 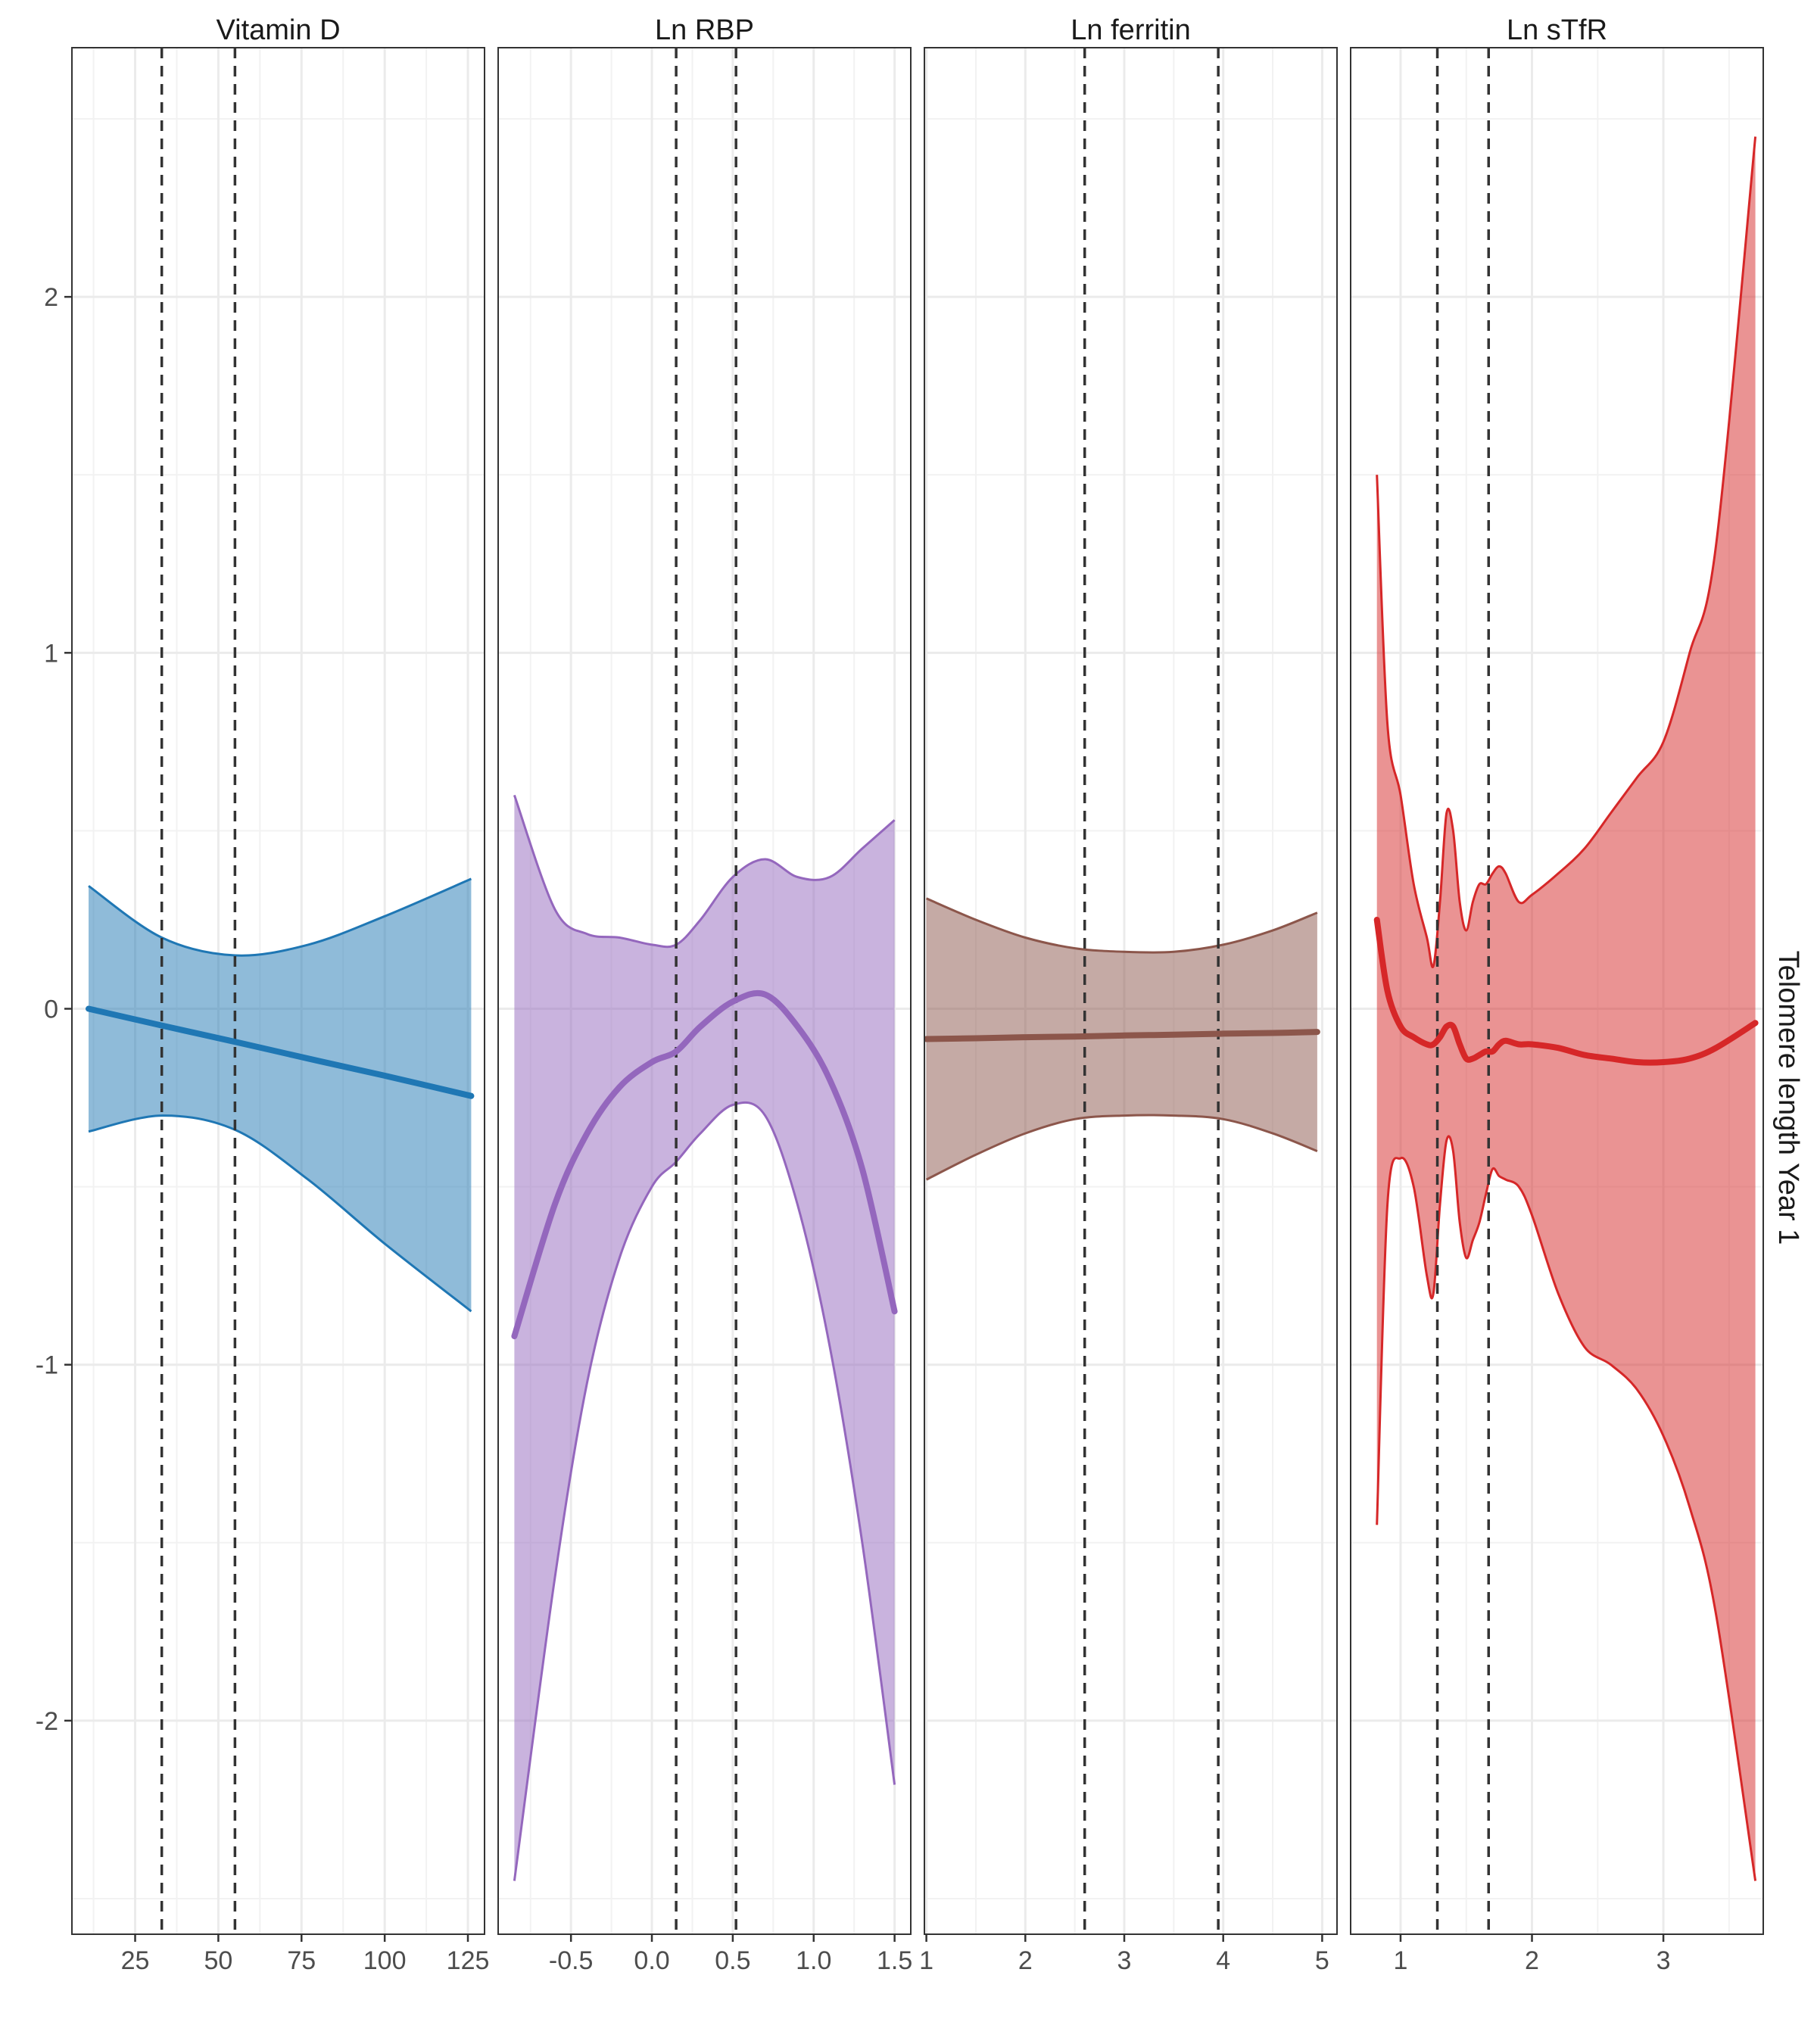 What do you see at coordinates (385, 1960) in the screenshot?
I see `x-tick-label: 100` at bounding box center [385, 1960].